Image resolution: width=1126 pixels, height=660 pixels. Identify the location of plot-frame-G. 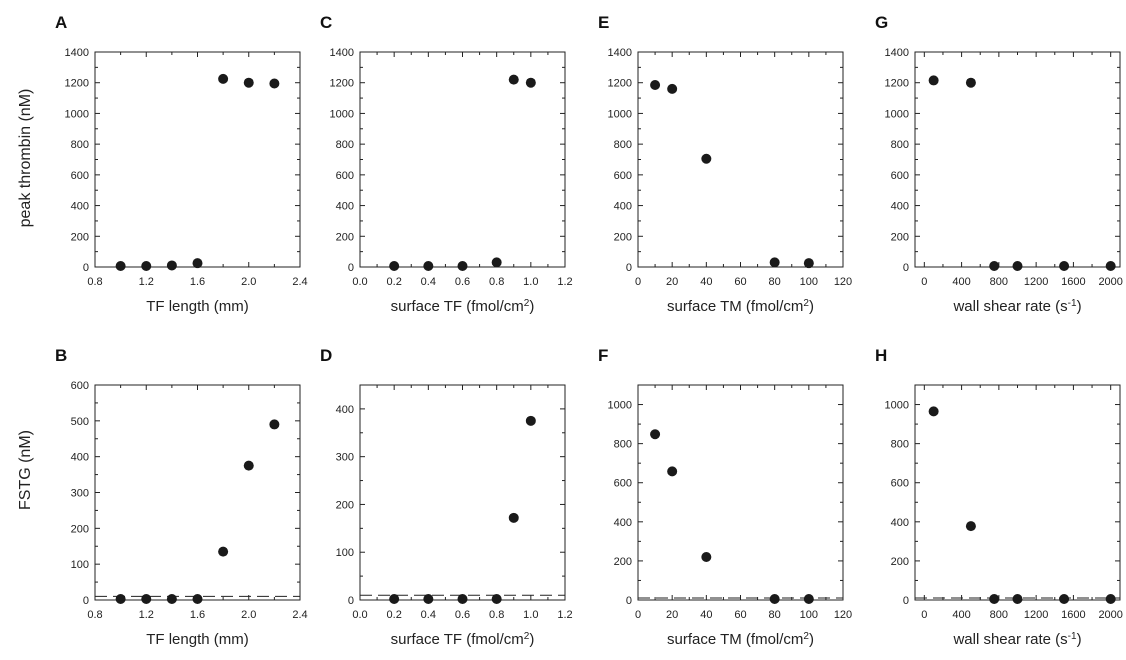
(1017, 159).